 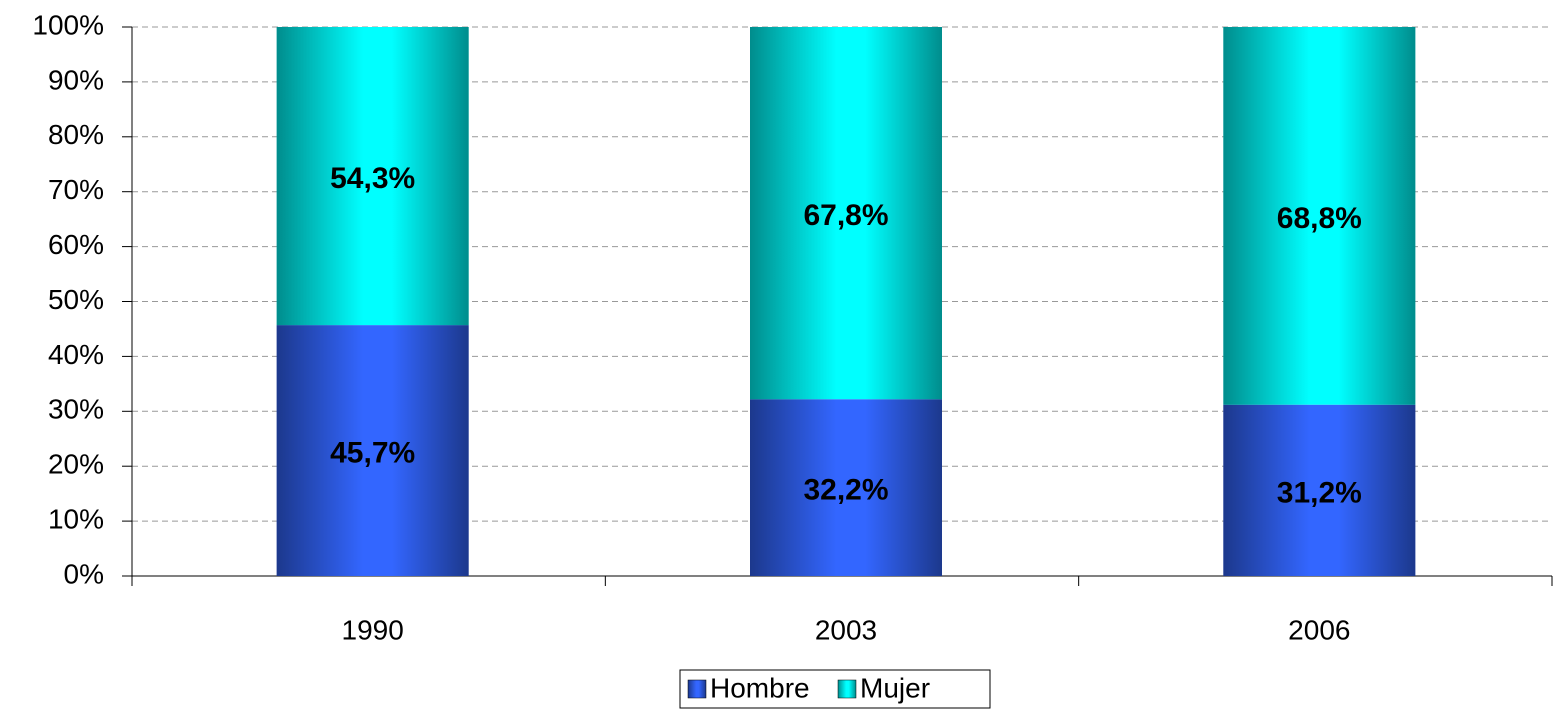 What do you see at coordinates (76, 79) in the screenshot?
I see `y-tick-label: 90%` at bounding box center [76, 79].